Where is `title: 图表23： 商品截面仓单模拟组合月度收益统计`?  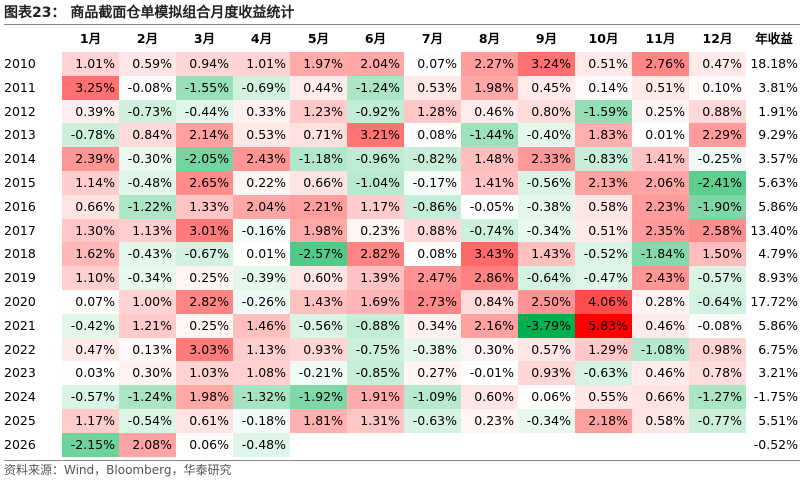
title: 图表23： 商品截面仓单模拟组合月度收益统计 is located at coordinates (402, 13).